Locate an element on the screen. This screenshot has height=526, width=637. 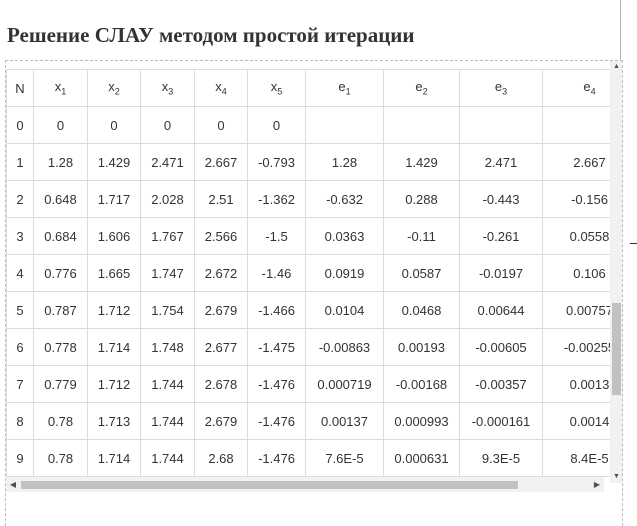
scroll-up-icon: ▲ is located at coordinates (616, 66).